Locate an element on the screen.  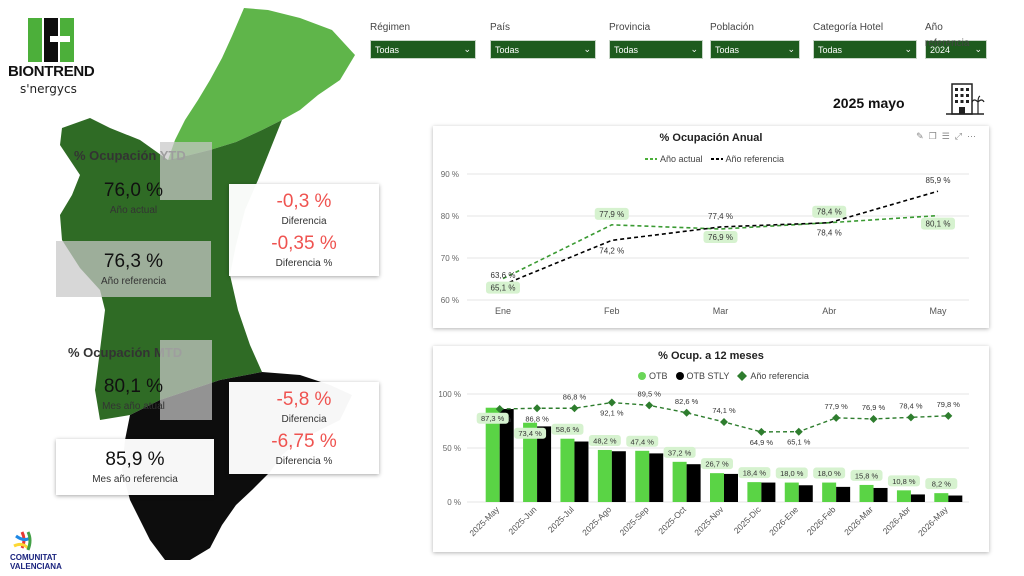
mtd-current-card: 80,1 % Mes año atual is located at coordinates (133, 394).